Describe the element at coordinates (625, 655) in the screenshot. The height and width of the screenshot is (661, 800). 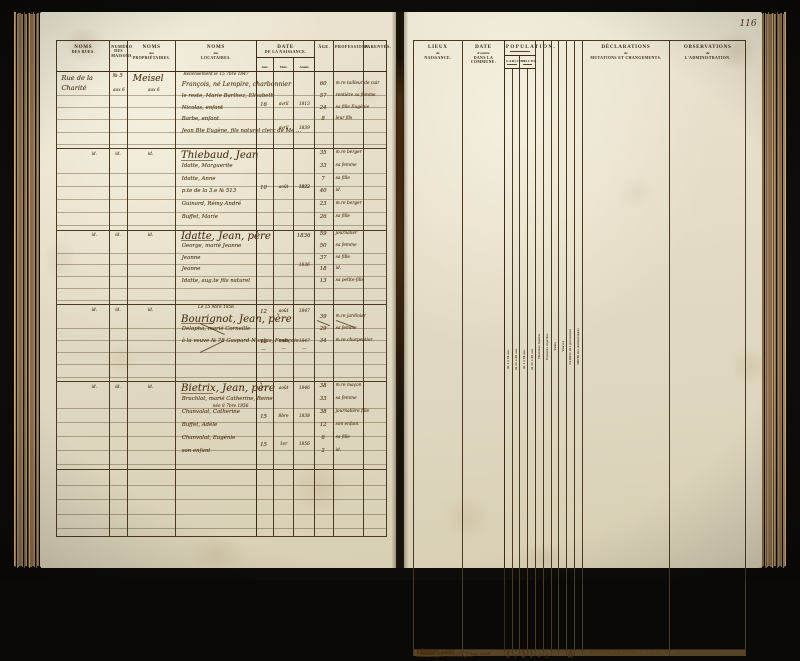
I see `totals-cell` at that location.